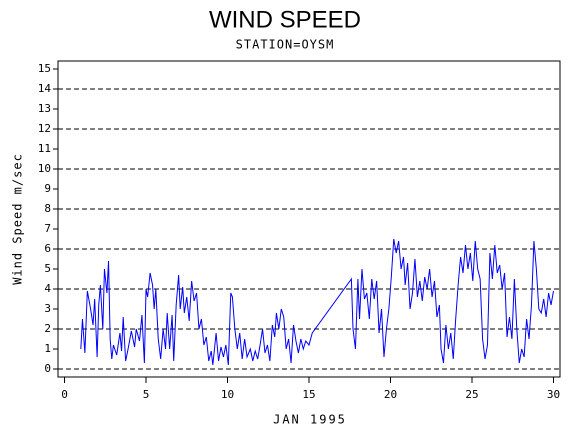  What do you see at coordinates (471, 394) in the screenshot?
I see `x-tick-label: 25` at bounding box center [471, 394].